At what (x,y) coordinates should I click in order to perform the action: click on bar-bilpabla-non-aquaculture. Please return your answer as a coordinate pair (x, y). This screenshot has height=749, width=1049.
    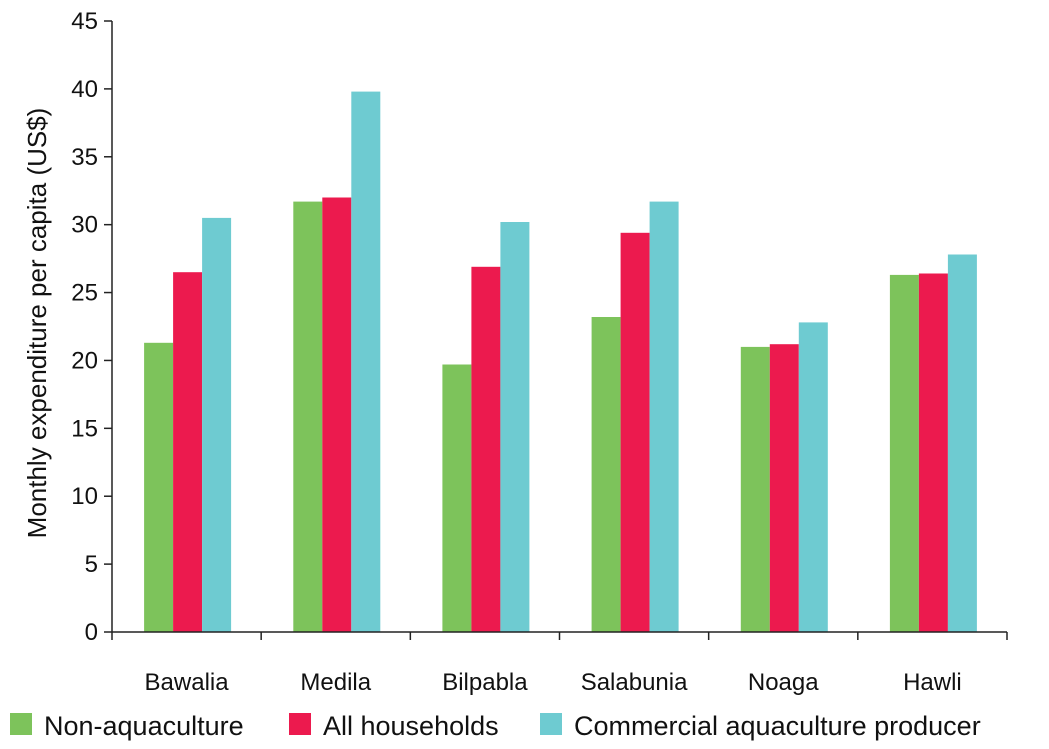
    Looking at the image, I should click on (457, 498).